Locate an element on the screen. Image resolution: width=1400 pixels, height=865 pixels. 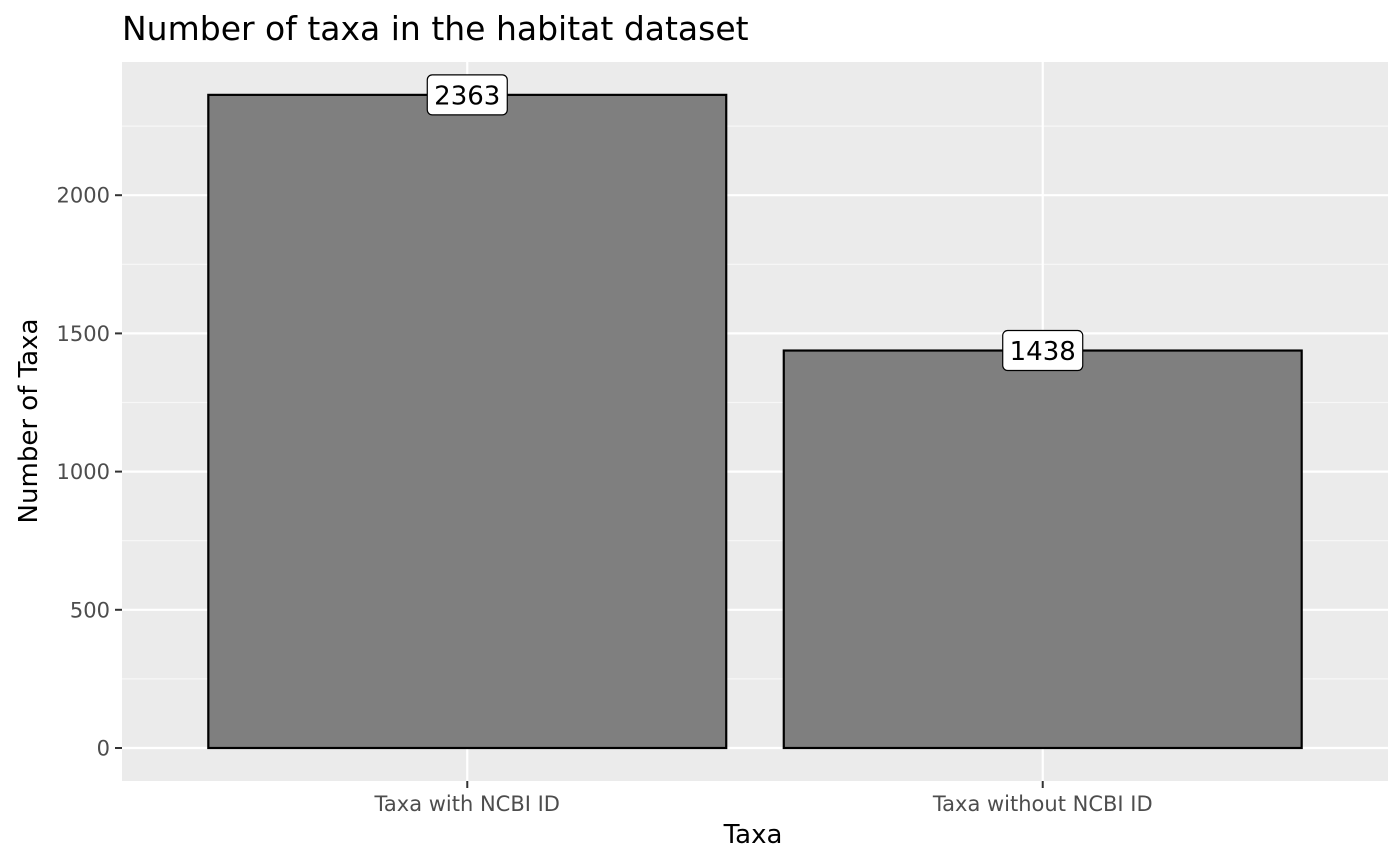
data-label: 1438 is located at coordinates (1043, 352).